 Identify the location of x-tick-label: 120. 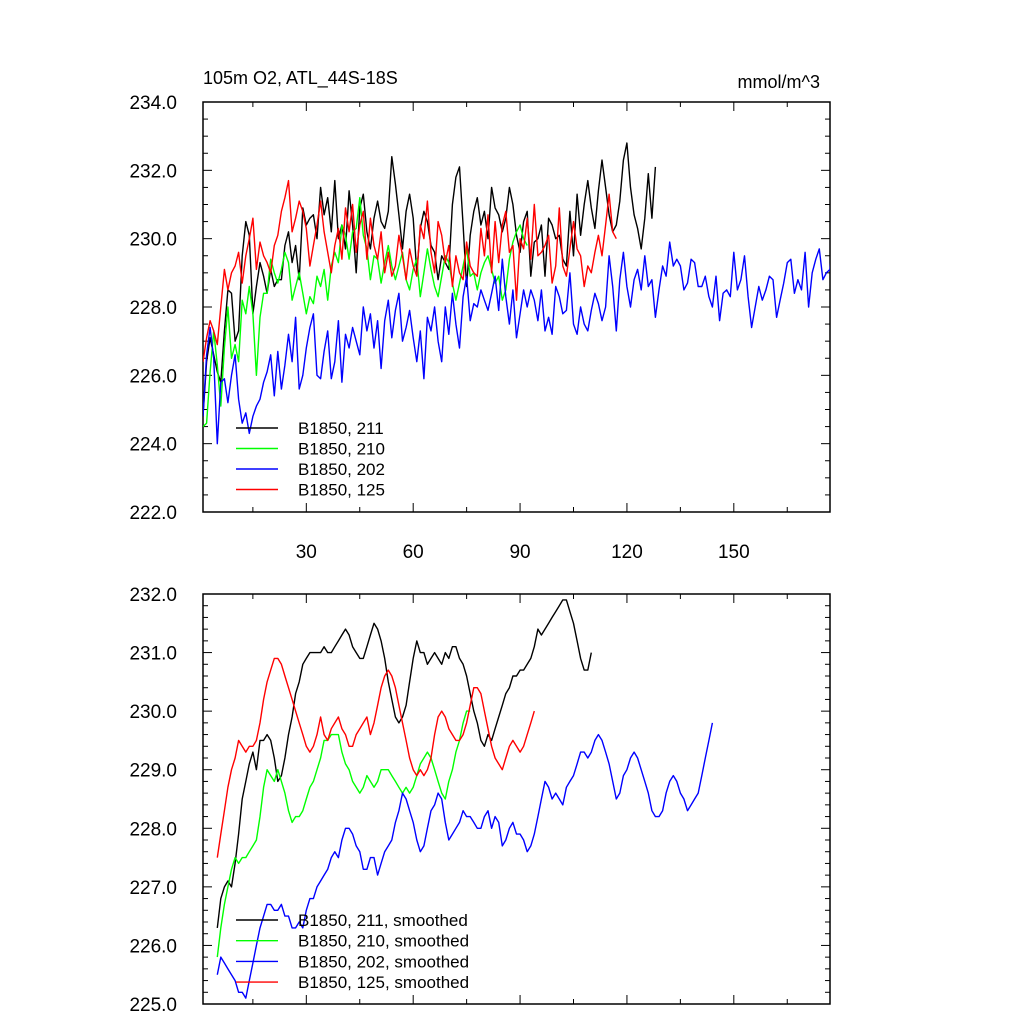
(627, 552).